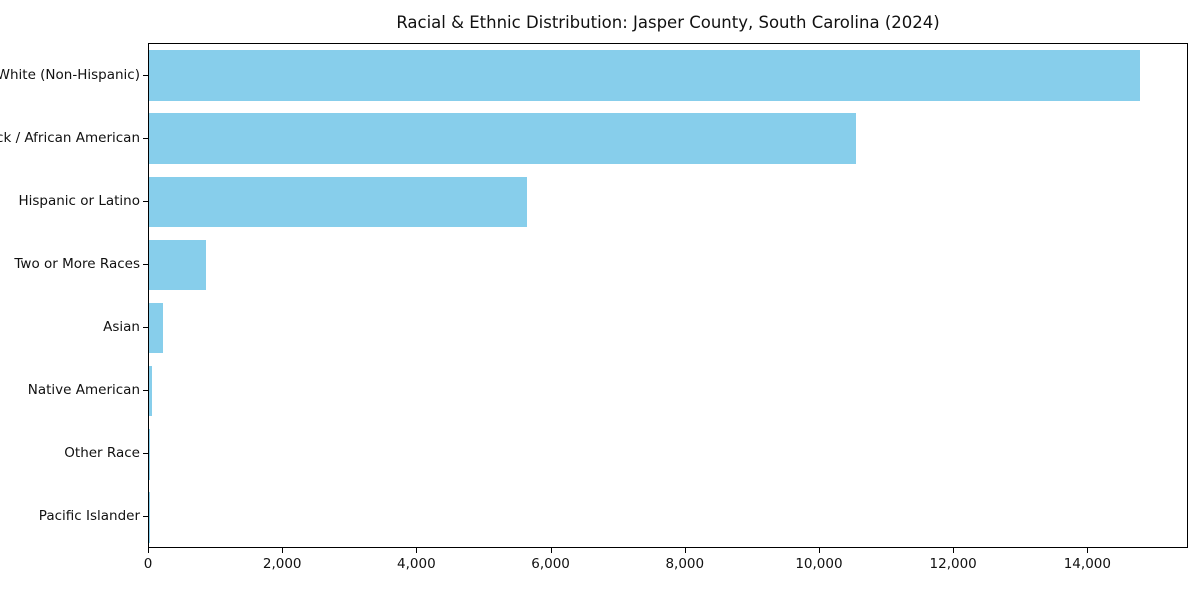  Describe the element at coordinates (102, 453) in the screenshot. I see `y-axis-label: Other Race` at that location.